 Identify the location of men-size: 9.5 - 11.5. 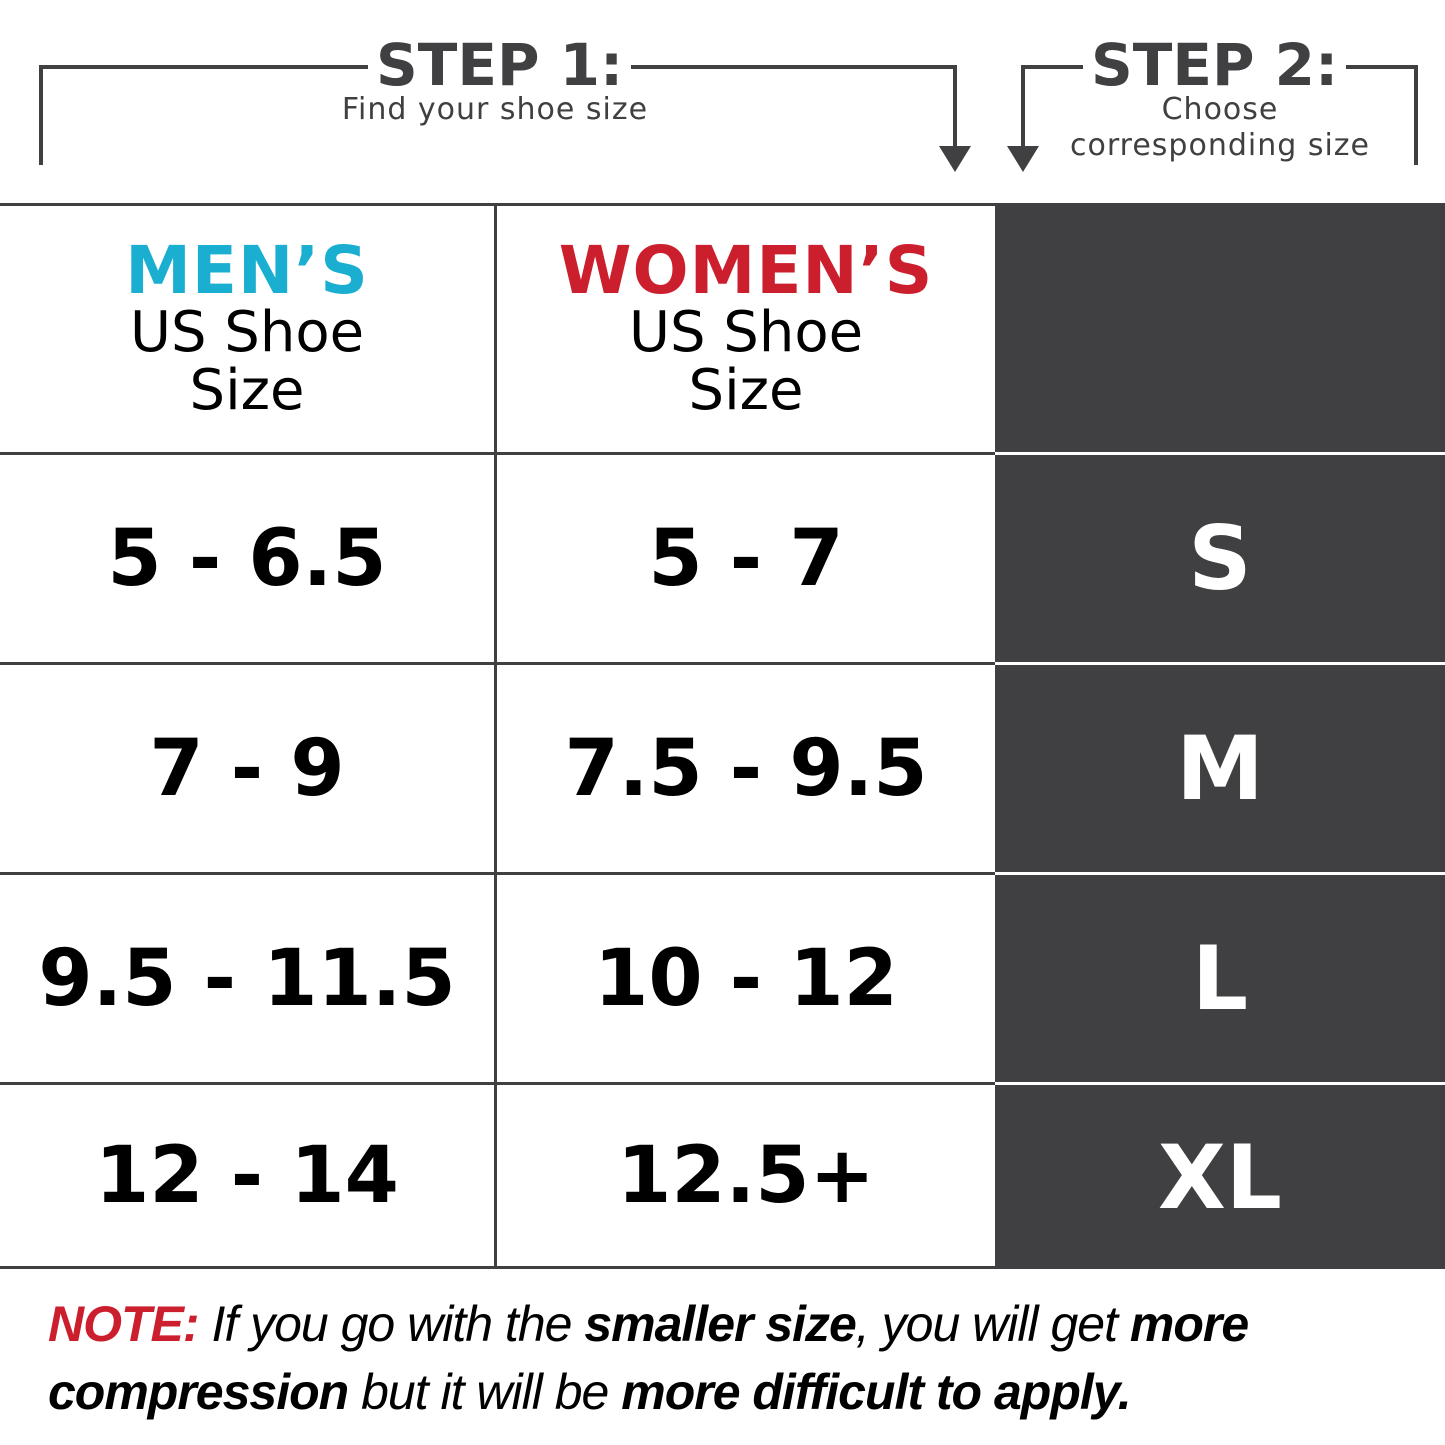
(248, 977).